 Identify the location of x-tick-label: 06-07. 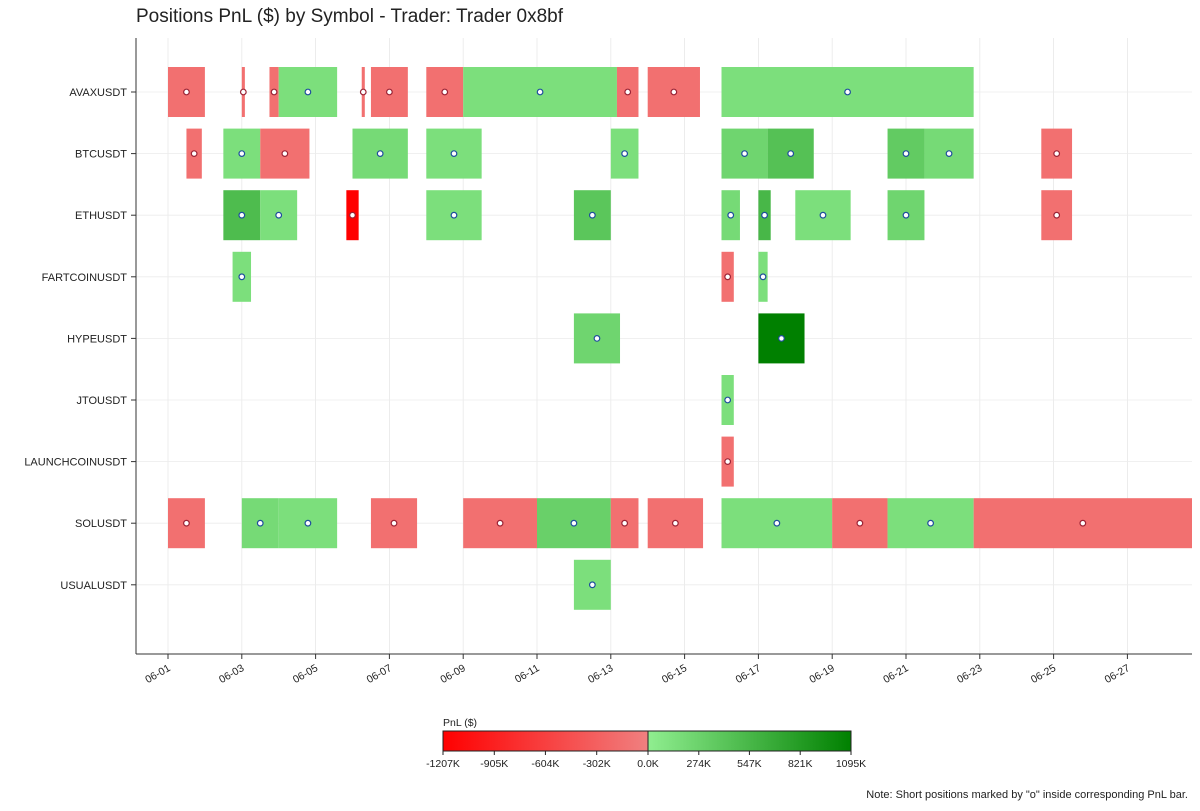
(379, 674).